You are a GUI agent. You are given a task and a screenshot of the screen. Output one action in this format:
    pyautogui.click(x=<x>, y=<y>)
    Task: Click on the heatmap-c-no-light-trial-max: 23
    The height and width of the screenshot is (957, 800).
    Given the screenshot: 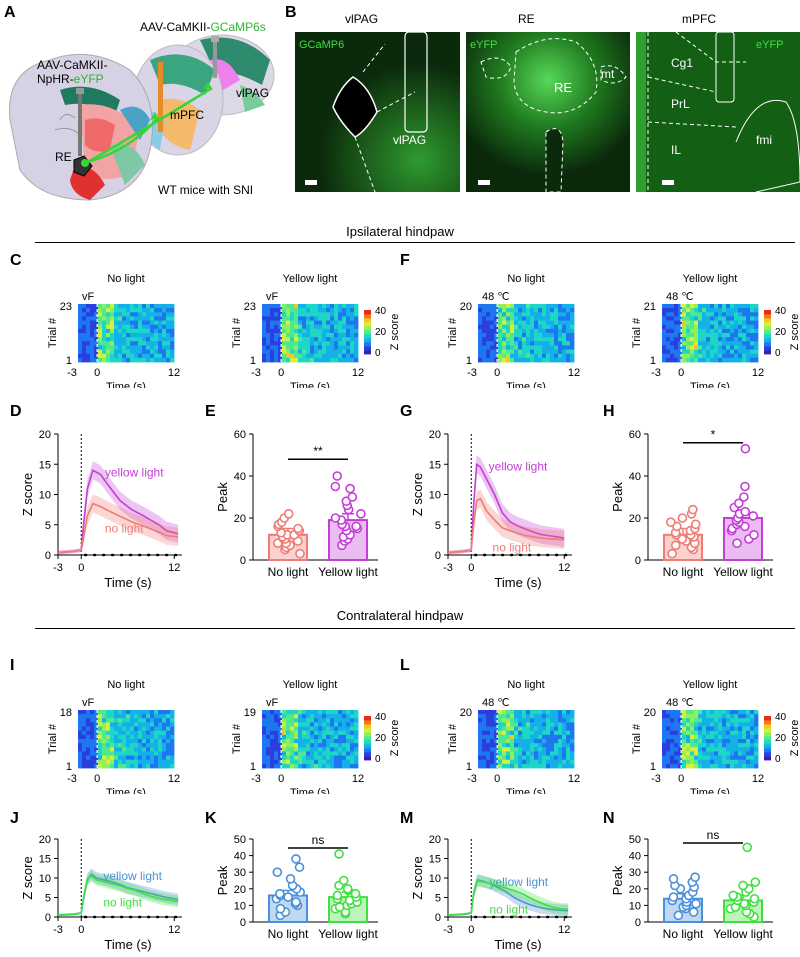 What is the action you would take?
    pyautogui.click(x=66, y=307)
    